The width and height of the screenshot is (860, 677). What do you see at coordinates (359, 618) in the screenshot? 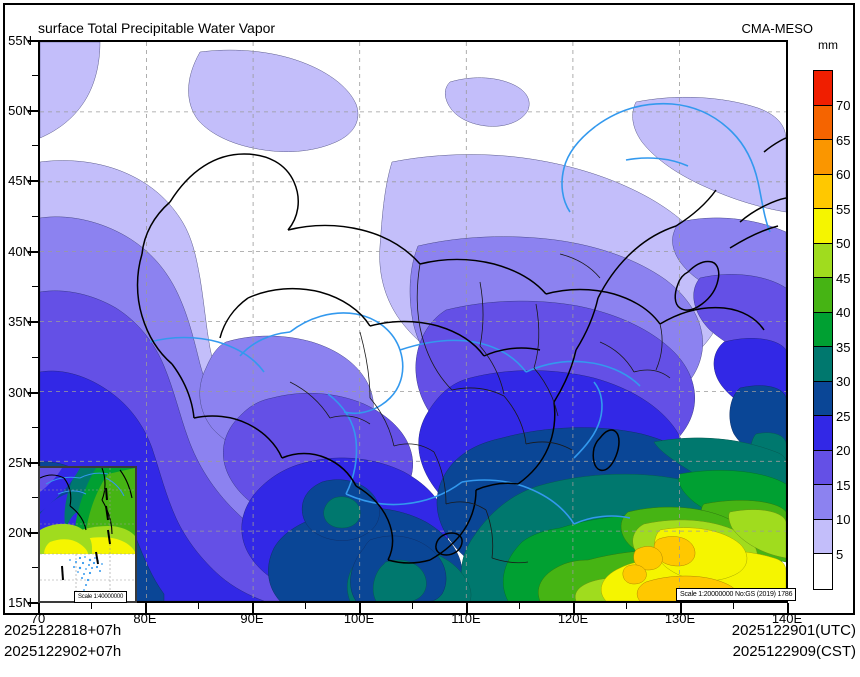
I see `x-axis-label-100e: 100E` at bounding box center [359, 618].